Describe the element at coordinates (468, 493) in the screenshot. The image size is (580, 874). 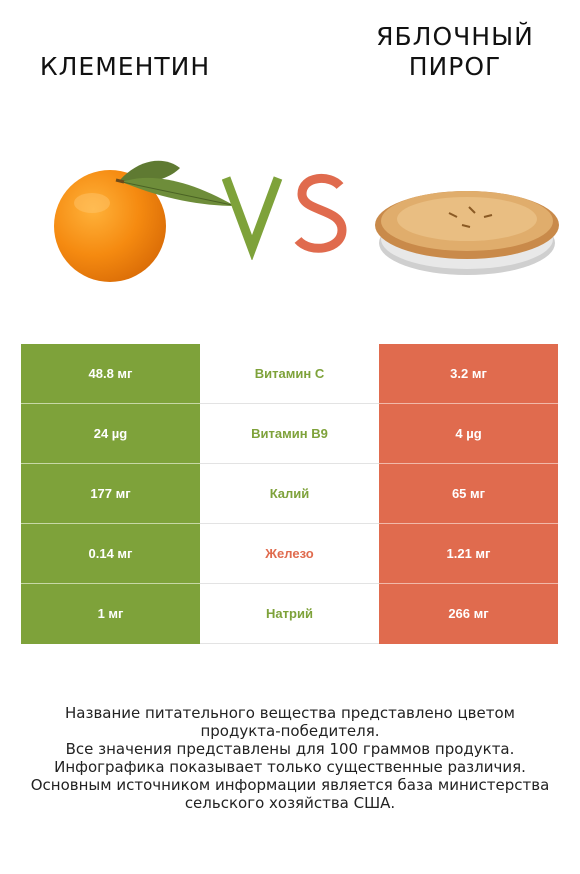
I see `right-value: 65 мг` at that location.